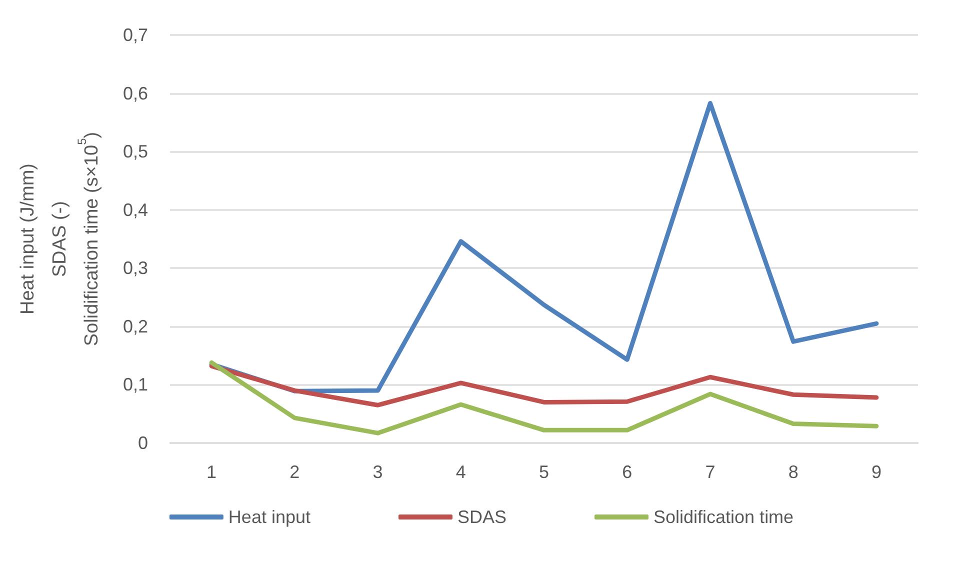 The height and width of the screenshot is (579, 963). What do you see at coordinates (211, 472) in the screenshot?
I see `x-tick-label: 1` at bounding box center [211, 472].